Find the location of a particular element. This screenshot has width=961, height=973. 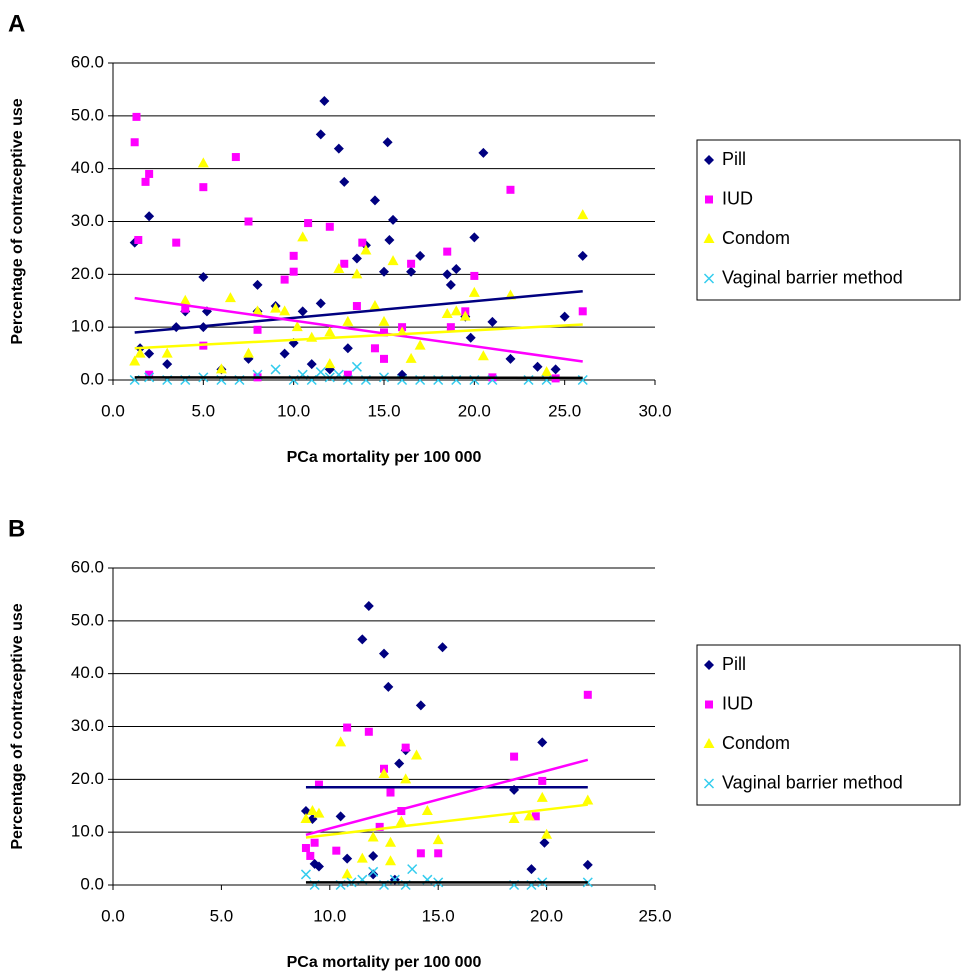

legend-label: IUD is located at coordinates (737, 703).